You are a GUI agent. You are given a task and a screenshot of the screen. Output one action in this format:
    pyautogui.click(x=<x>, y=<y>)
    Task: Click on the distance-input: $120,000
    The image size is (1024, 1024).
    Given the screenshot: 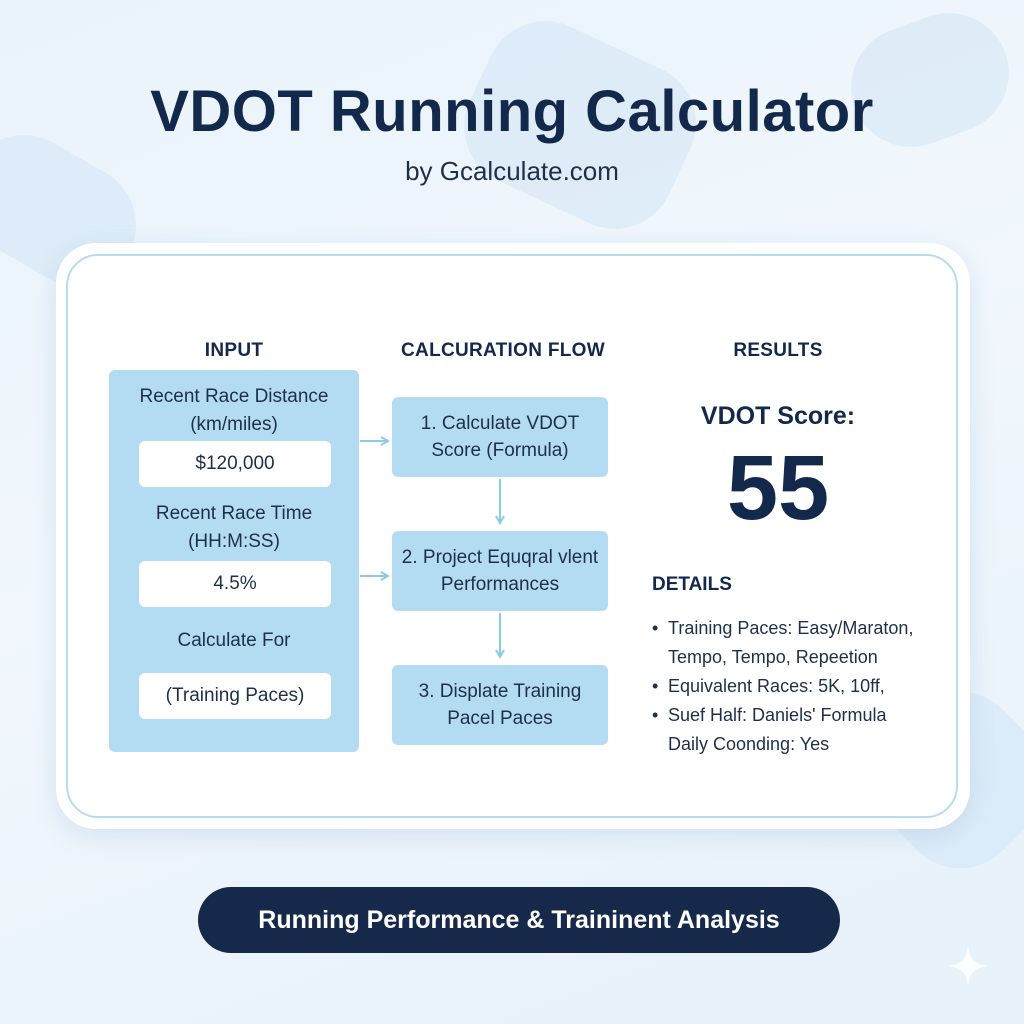 What is the action you would take?
    pyautogui.click(x=235, y=464)
    